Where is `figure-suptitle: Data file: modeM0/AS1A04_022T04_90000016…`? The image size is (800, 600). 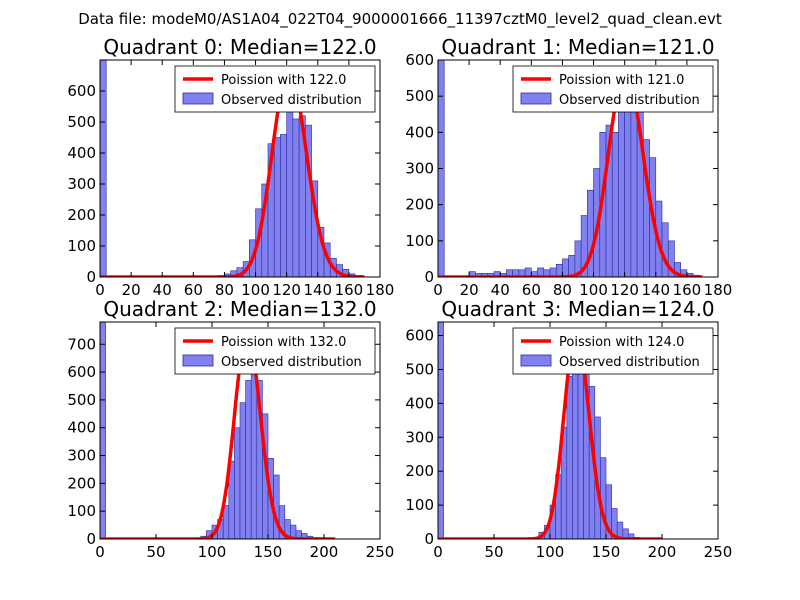
figure-suptitle: Data file: modeM0/AS1A04_022T04_90000016… is located at coordinates (400, 19).